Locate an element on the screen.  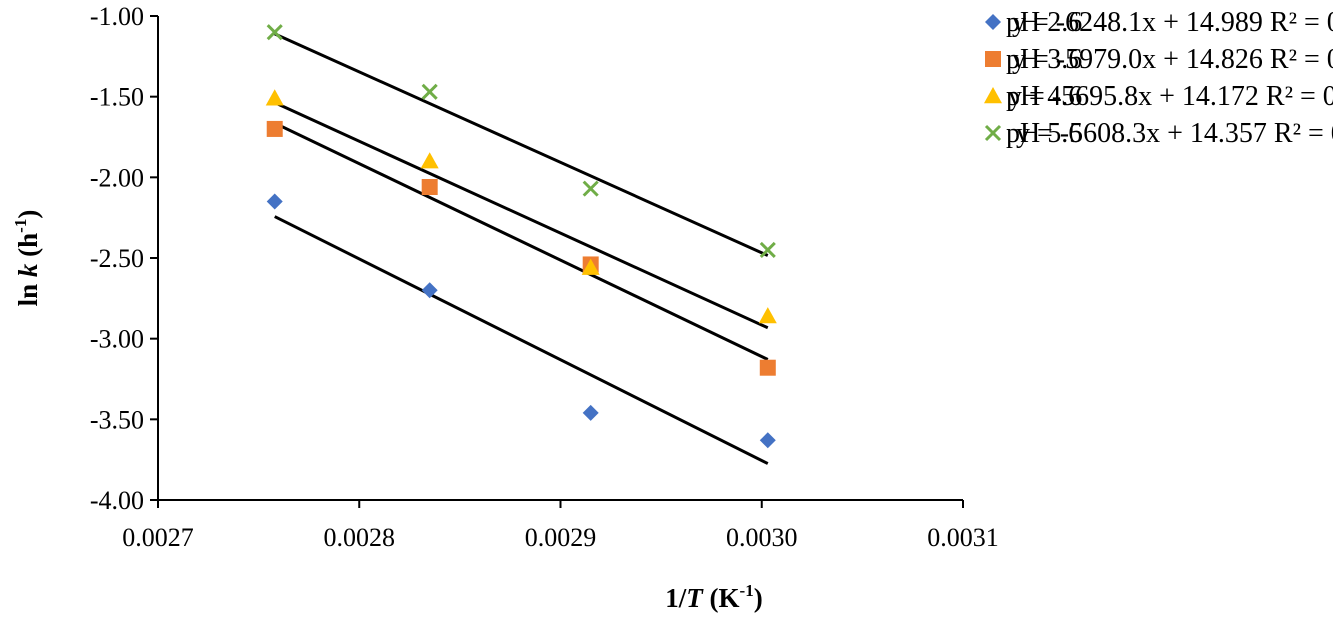
legend-label: pH 4.6 is located at coordinates (1044, 96).